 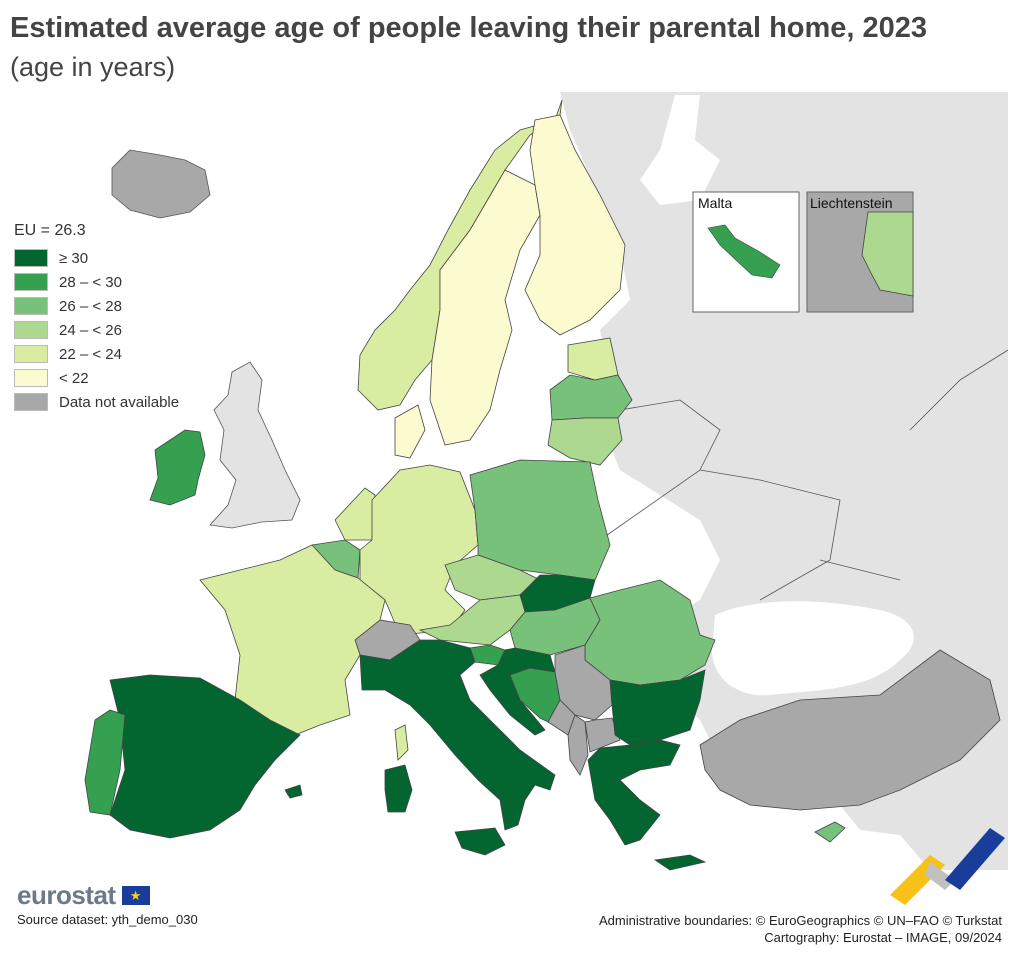 What do you see at coordinates (593, 359) in the screenshot?
I see `country-estonia` at bounding box center [593, 359].